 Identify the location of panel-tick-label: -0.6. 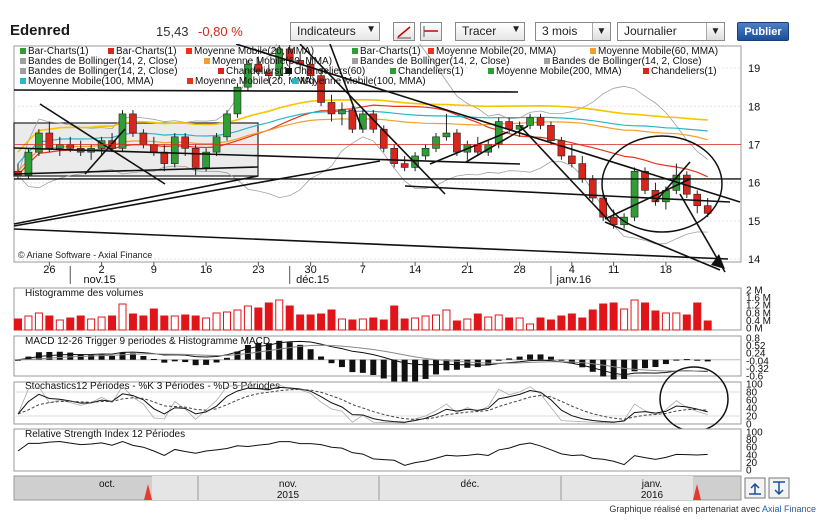
(755, 377).